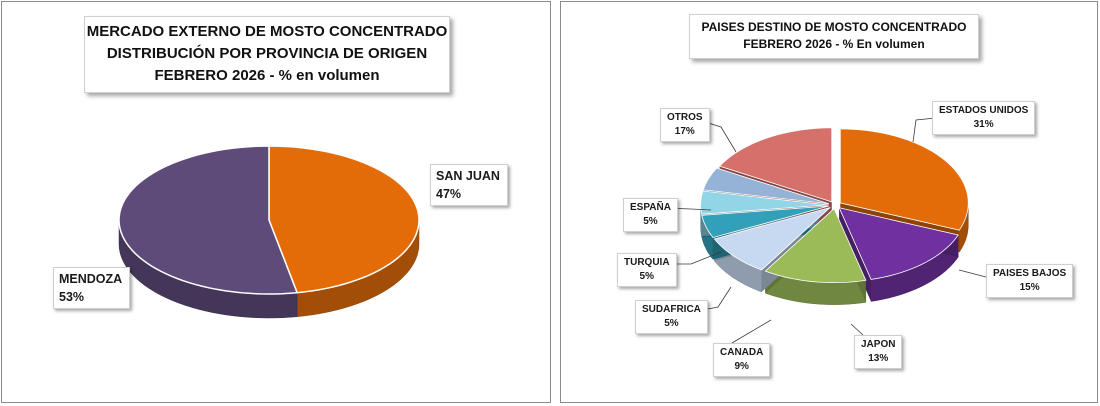 Image resolution: width=1100 pixels, height=406 pixels. What do you see at coordinates (1030, 281) in the screenshot?
I see `data-label-paises-bajos: PAISES BAJOS 15%` at bounding box center [1030, 281].